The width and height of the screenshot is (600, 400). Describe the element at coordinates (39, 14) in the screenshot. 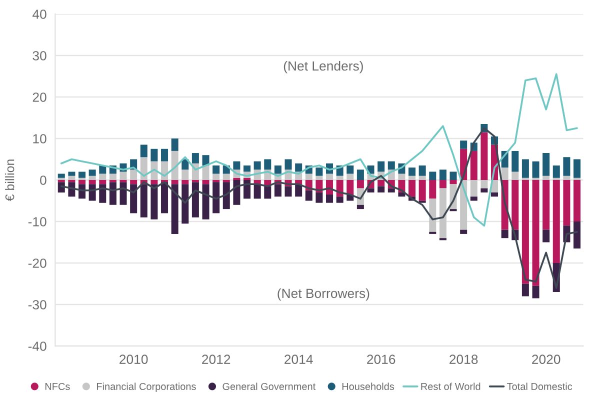

I see `y-tick-label: 40` at that location.